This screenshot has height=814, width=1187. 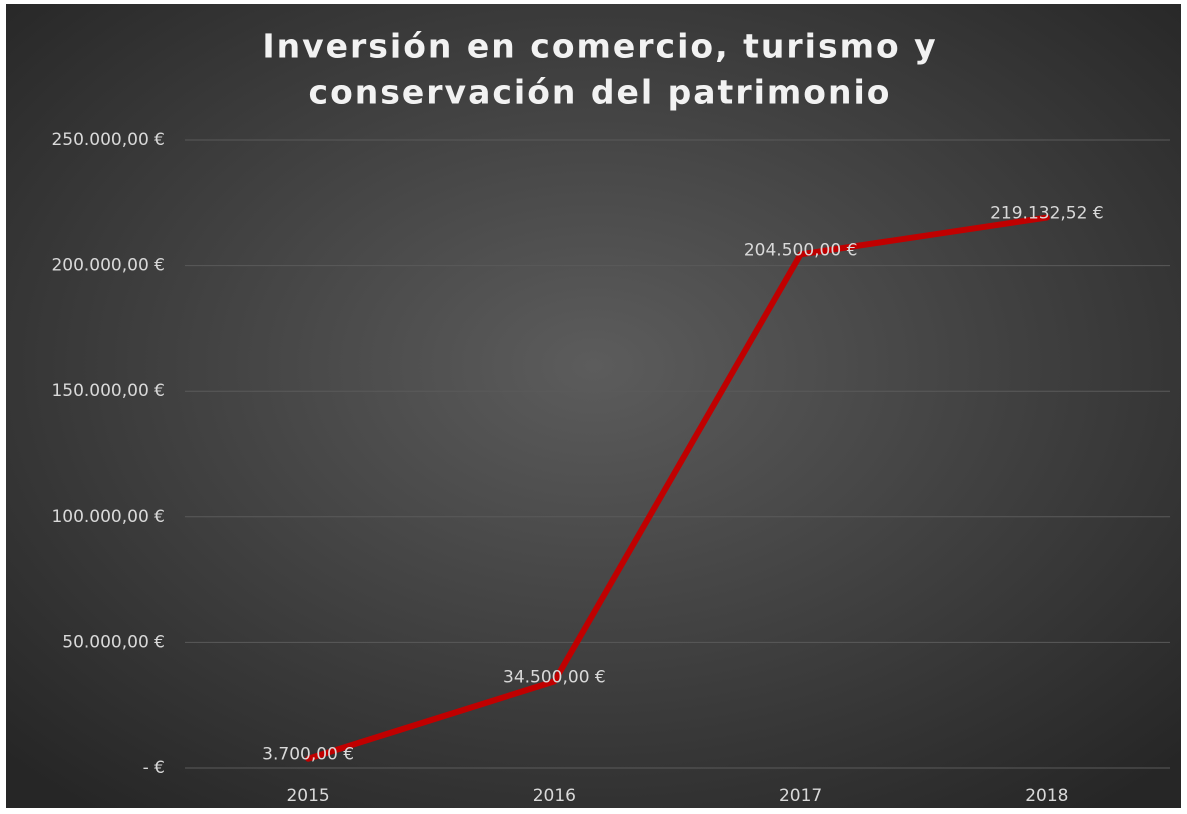 What do you see at coordinates (108, 140) in the screenshot?
I see `y-tick-label: 250.000,00 €` at bounding box center [108, 140].